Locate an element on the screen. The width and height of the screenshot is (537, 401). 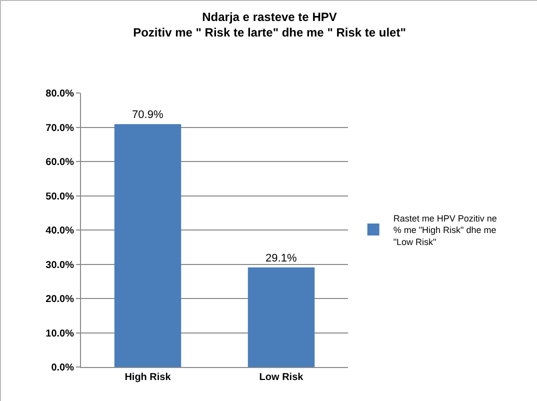
y-tick-label: 20.0% is located at coordinates (60, 299).